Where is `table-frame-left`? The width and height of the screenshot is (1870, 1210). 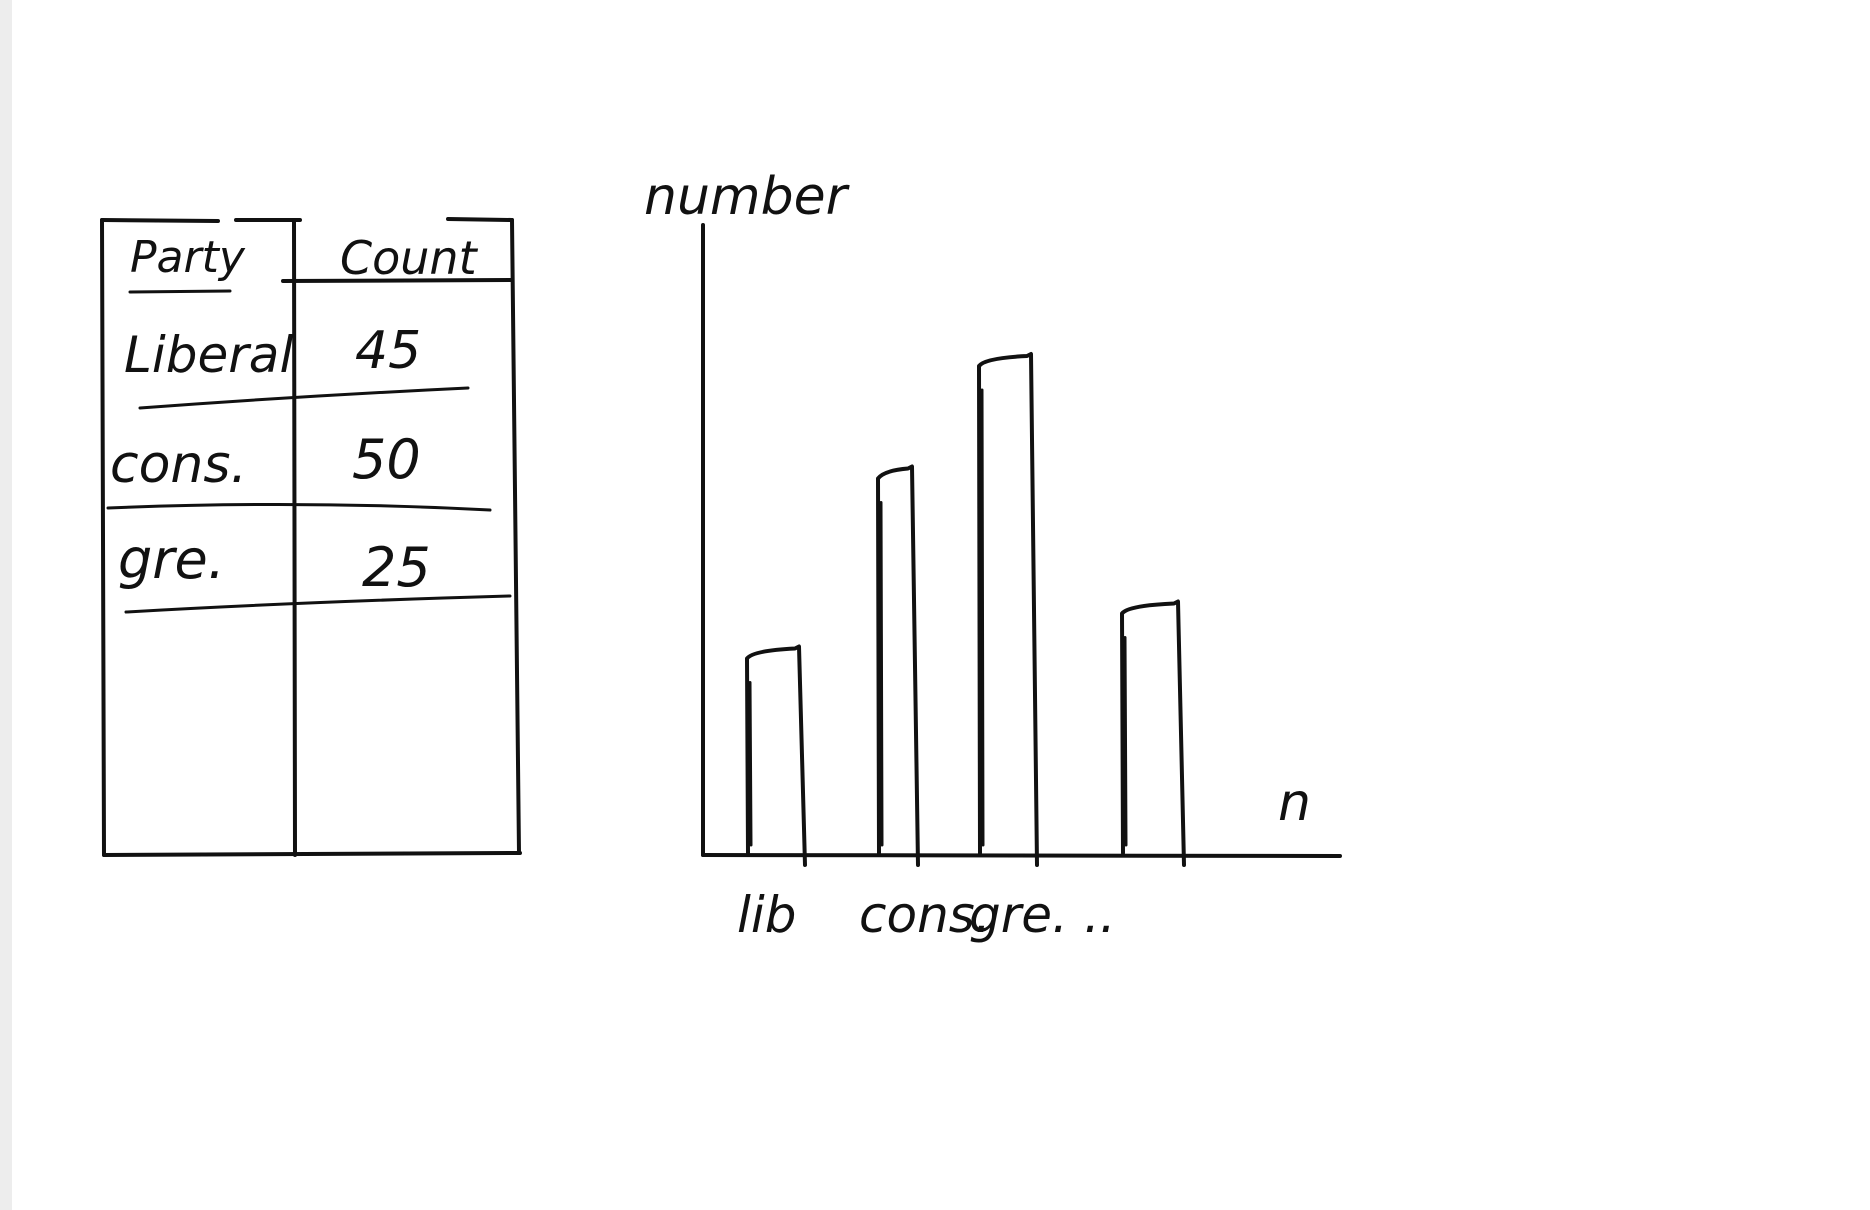
table-frame-left is located at coordinates (103, 537).